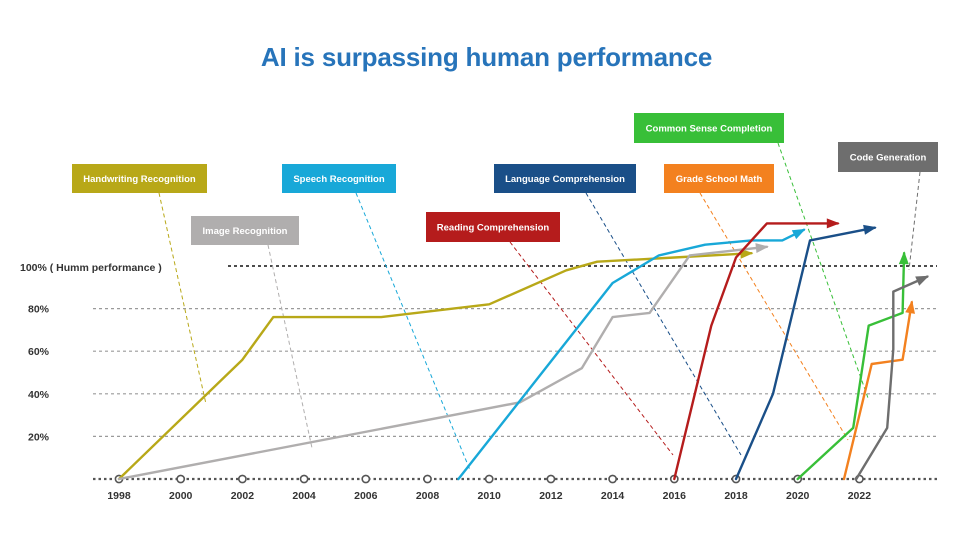  I want to click on y-tick-label-60: 60%, so click(39, 352).